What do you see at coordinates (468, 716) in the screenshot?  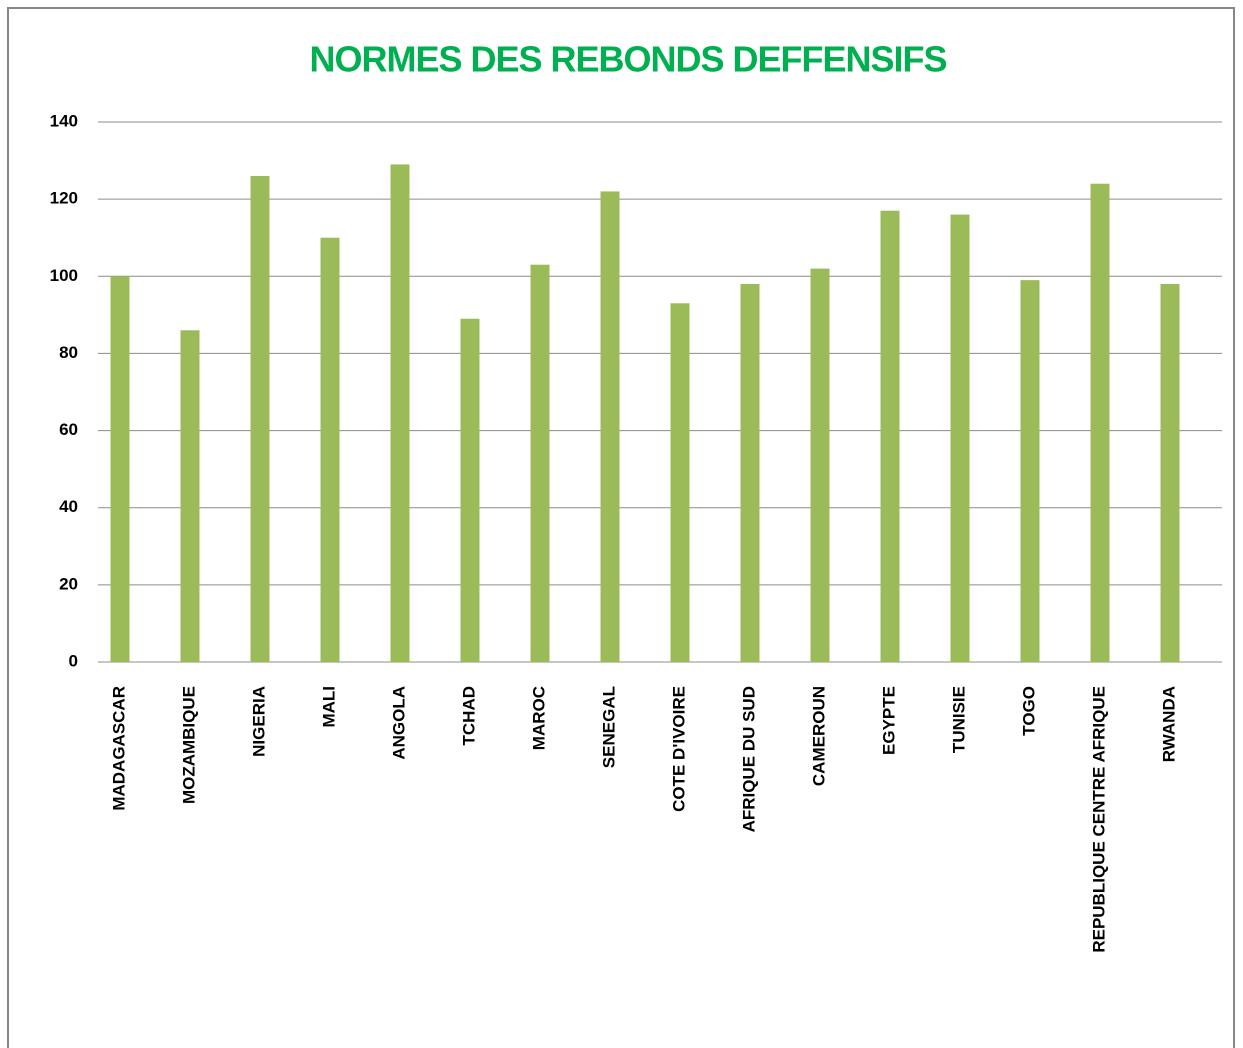 I see `x-tick-label: TCHAD` at bounding box center [468, 716].